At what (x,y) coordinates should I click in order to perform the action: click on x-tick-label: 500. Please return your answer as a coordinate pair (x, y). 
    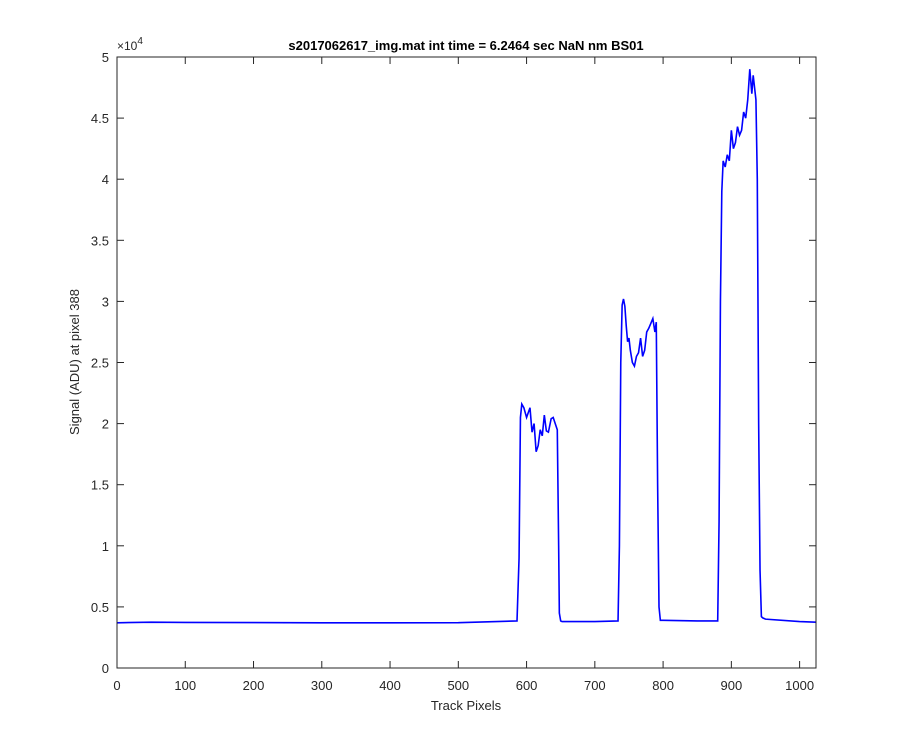
    Looking at the image, I should click on (458, 685).